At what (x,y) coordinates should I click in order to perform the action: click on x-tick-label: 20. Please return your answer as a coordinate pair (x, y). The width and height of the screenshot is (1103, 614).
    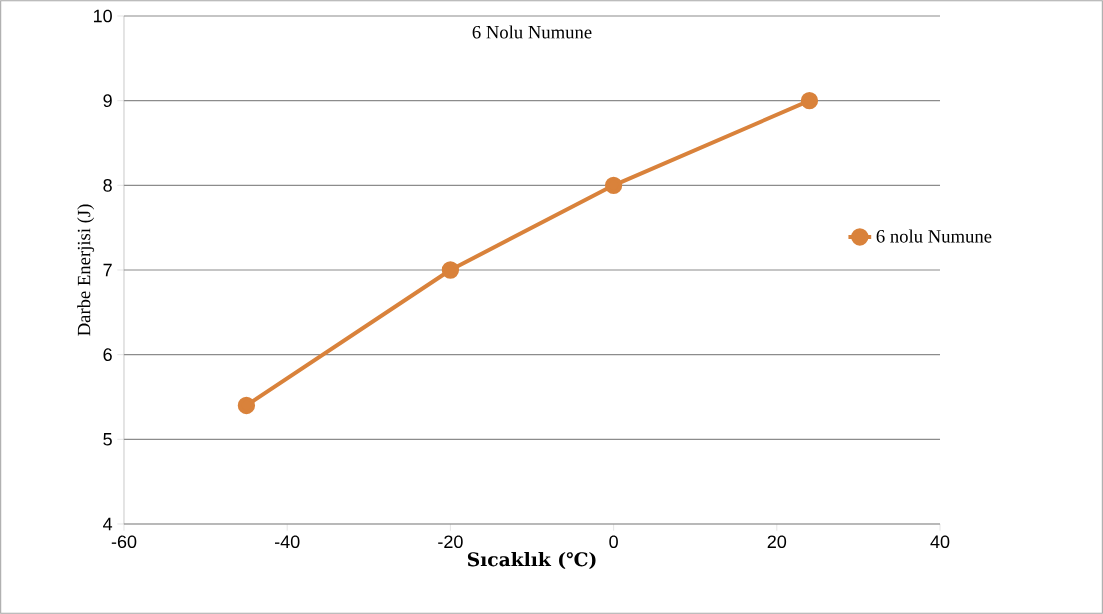
    Looking at the image, I should click on (777, 542).